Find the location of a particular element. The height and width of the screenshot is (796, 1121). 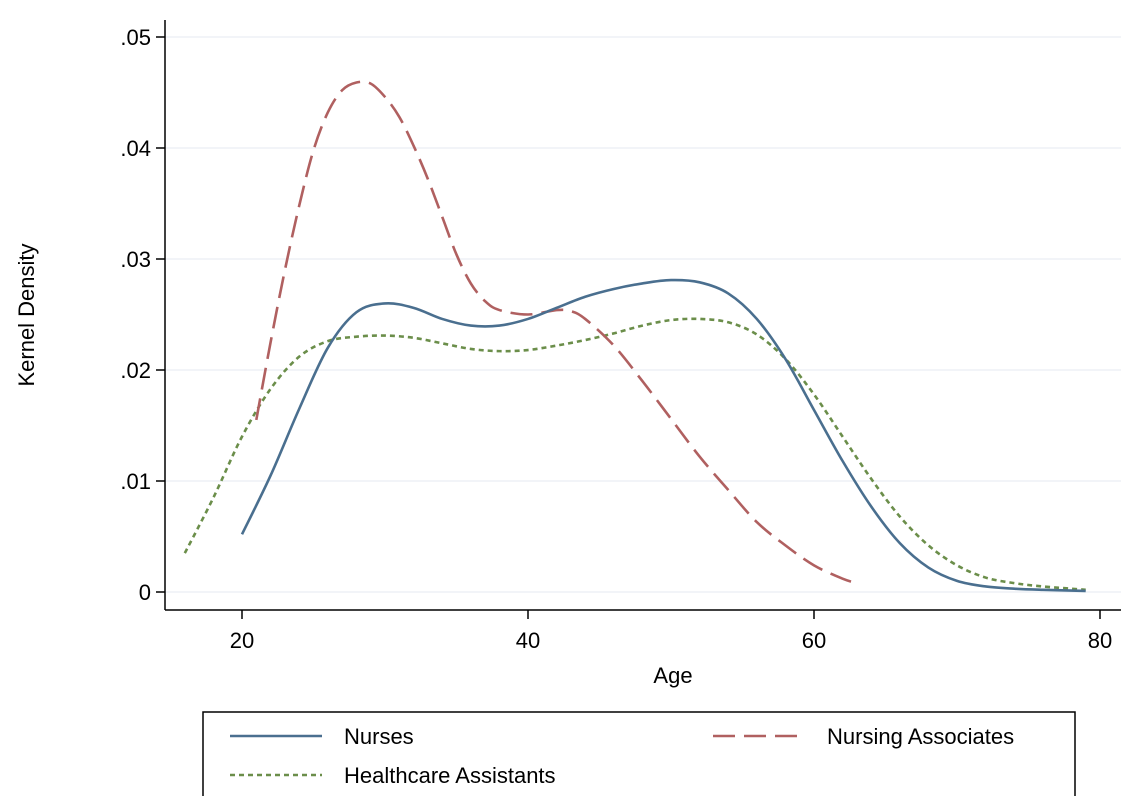

x-tick-label: 80 is located at coordinates (1100, 640).